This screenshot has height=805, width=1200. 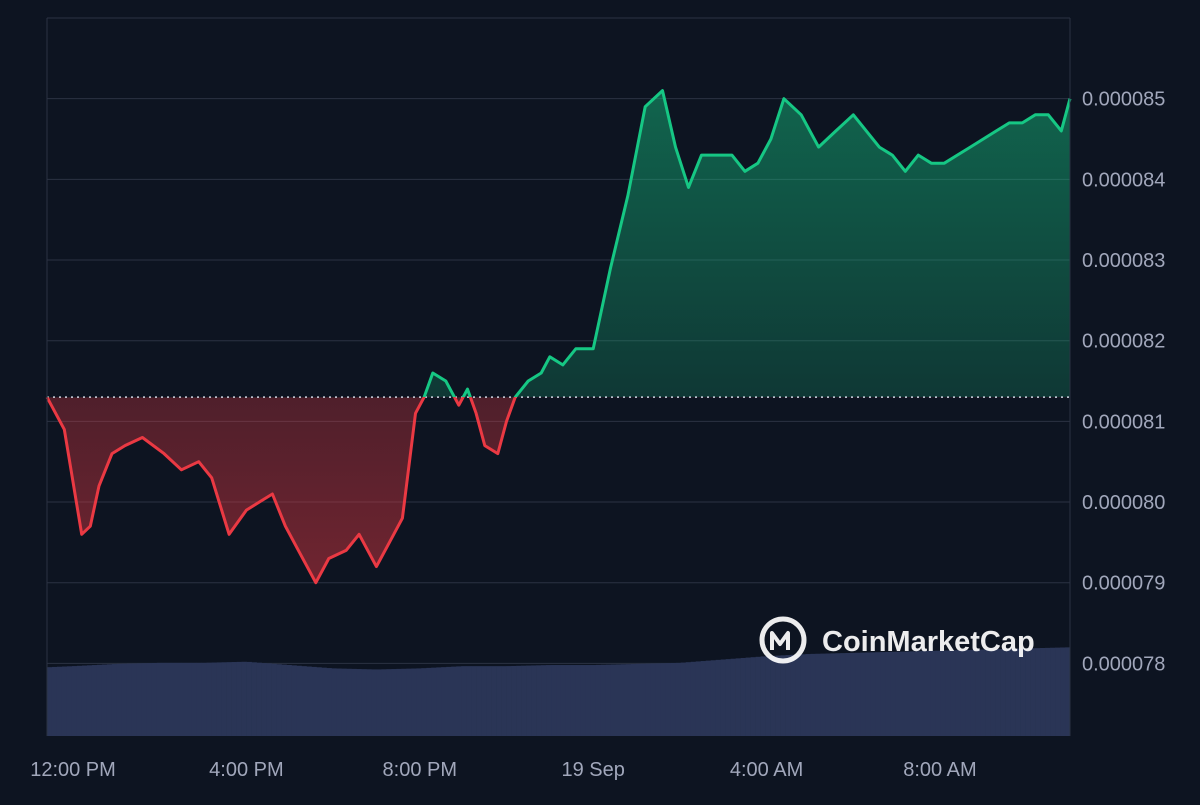 I want to click on x-tick-label: 12:00 PM, so click(x=73, y=770).